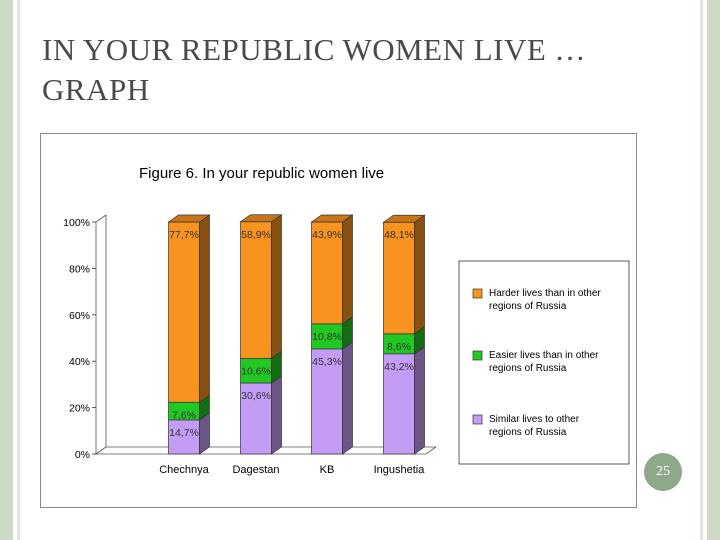 This screenshot has height=540, width=720. Describe the element at coordinates (713, 270) in the screenshot. I see `right-decor-bar` at that location.